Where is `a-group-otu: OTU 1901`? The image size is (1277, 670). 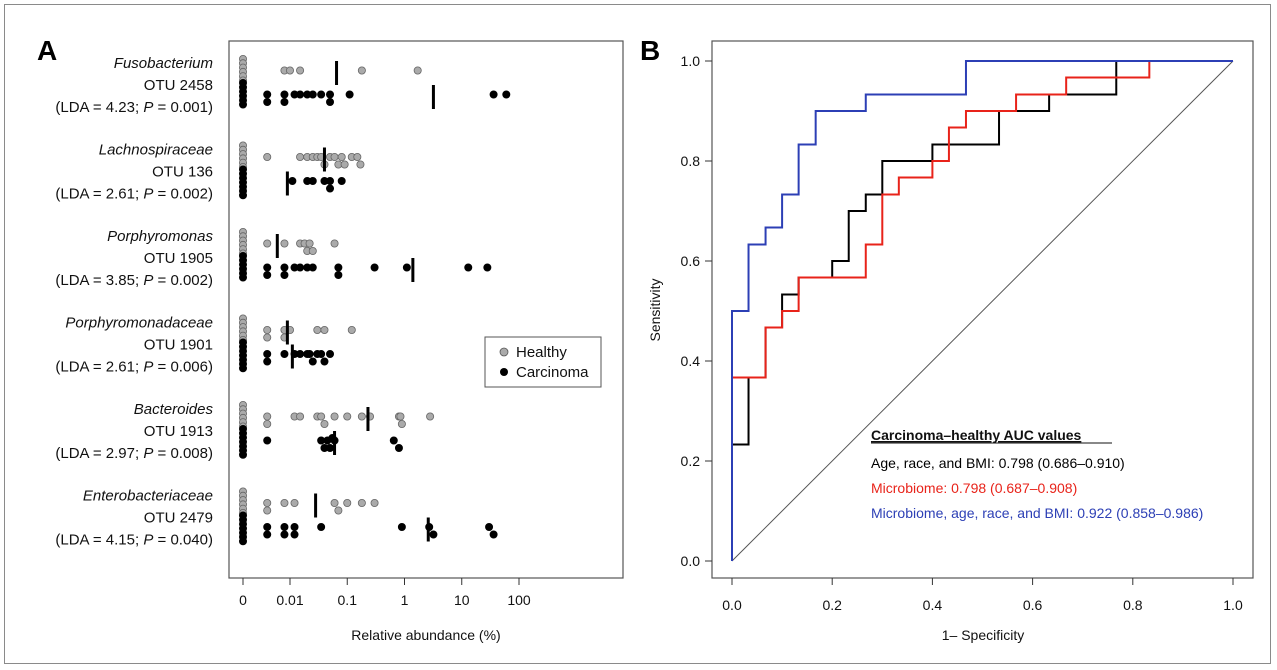
a-group-otu: OTU 1901 is located at coordinates (178, 345).